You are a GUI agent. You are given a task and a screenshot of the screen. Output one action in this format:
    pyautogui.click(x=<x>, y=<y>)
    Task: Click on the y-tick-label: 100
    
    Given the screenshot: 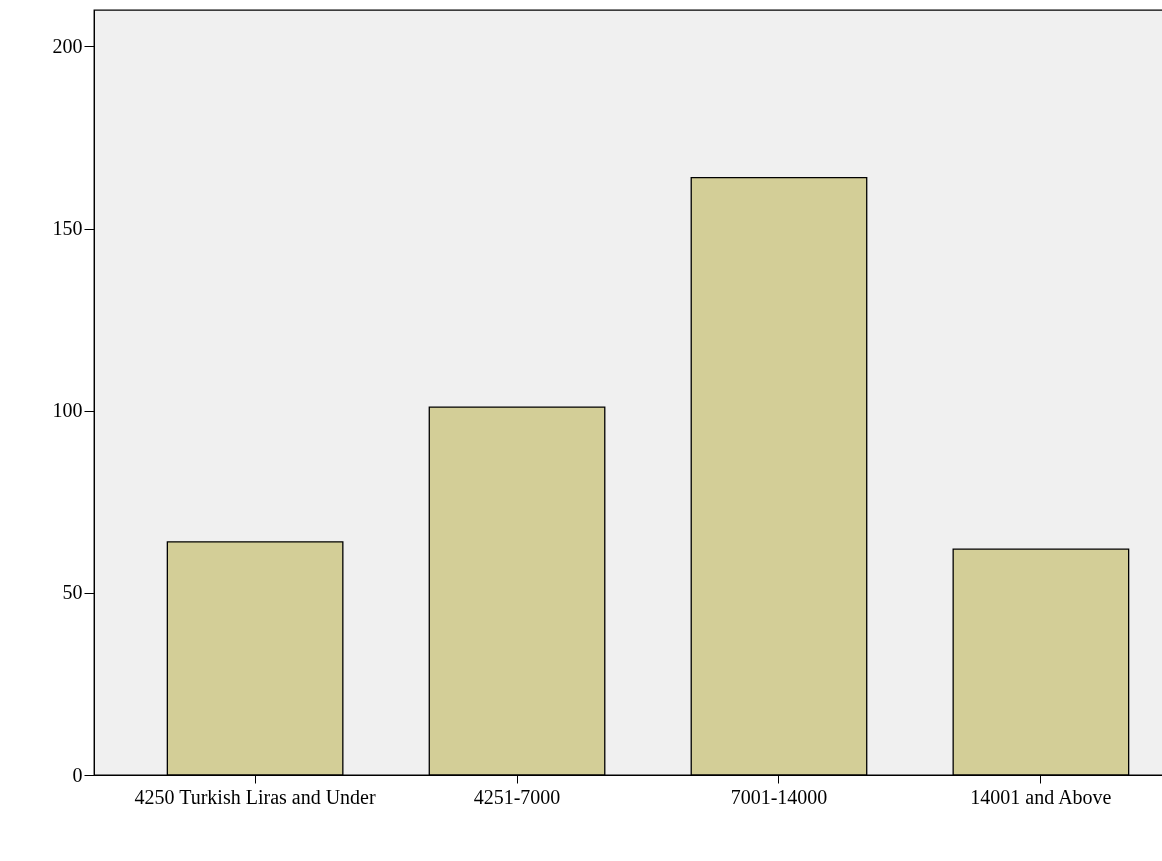 What is the action you would take?
    pyautogui.click(x=67, y=410)
    